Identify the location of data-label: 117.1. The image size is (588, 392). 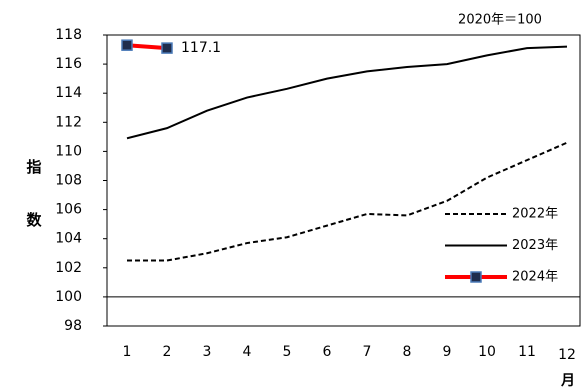
(201, 48).